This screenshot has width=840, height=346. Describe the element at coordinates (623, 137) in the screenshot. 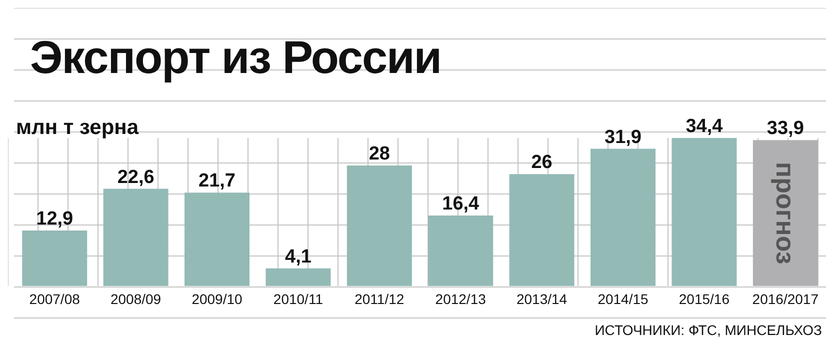

I see `data-label: 31,9` at that location.